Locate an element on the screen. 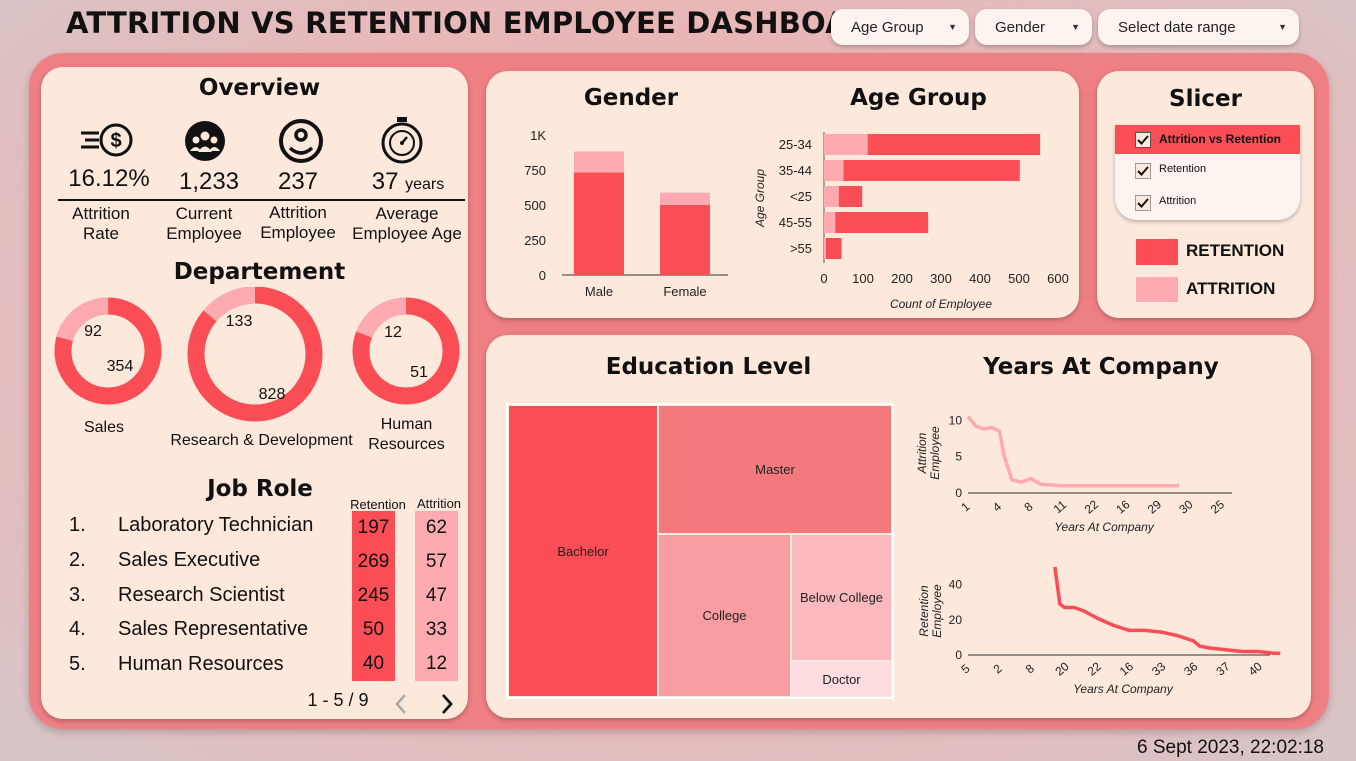  x-tick-label: 4 is located at coordinates (997, 506).